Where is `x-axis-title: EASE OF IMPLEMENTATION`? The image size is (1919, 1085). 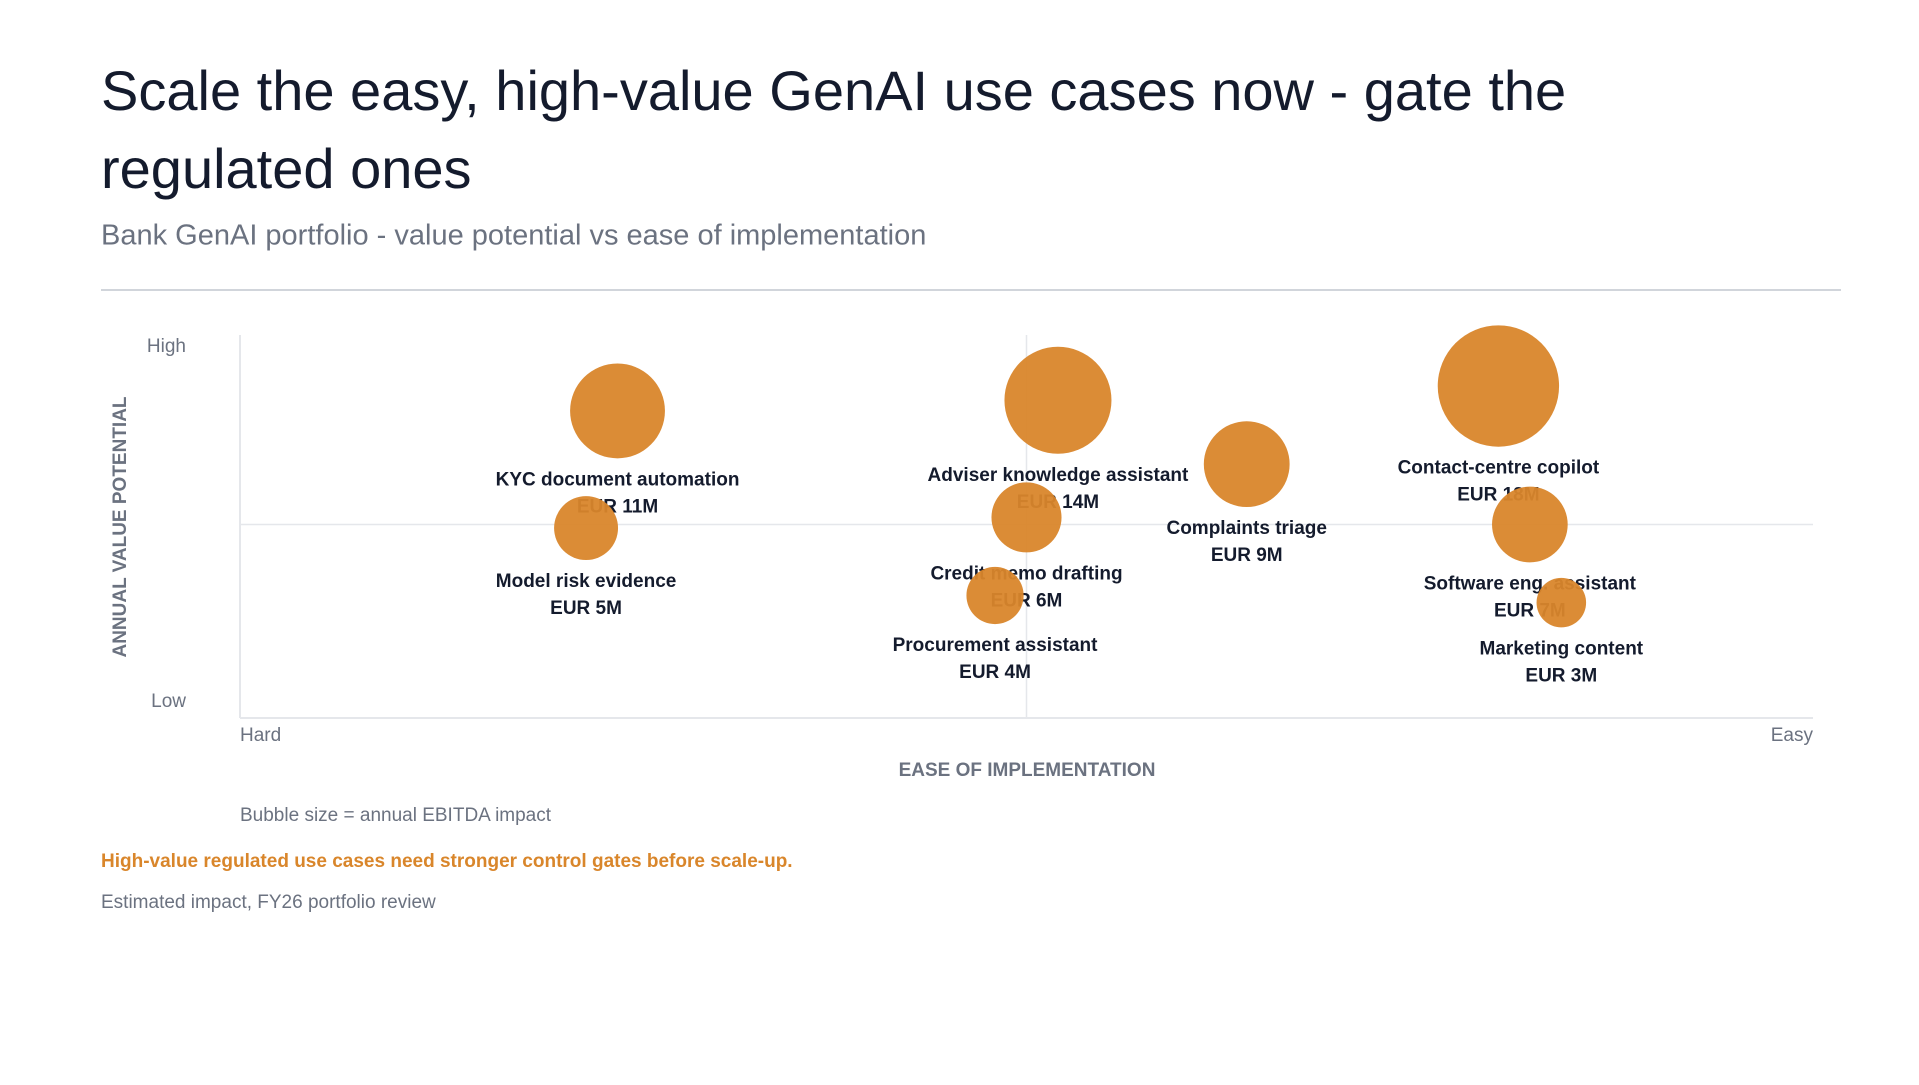 x-axis-title: EASE OF IMPLEMENTATION is located at coordinates (1027, 770).